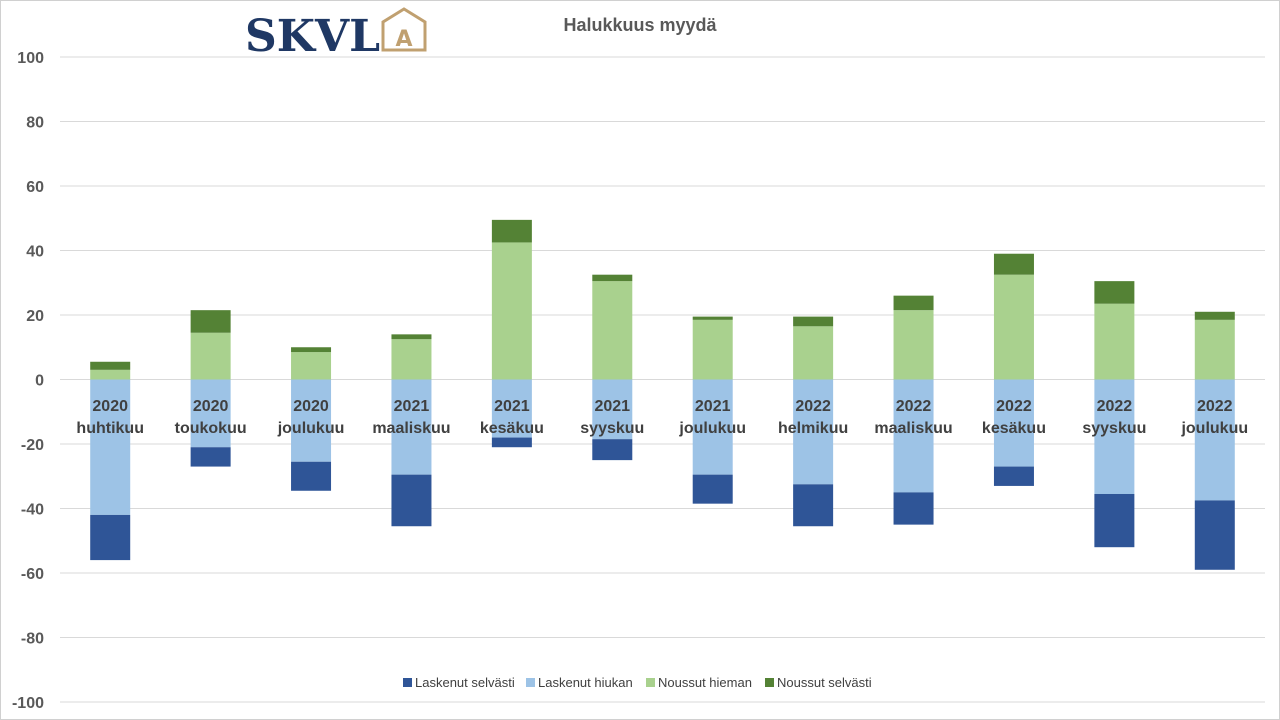  I want to click on y-tick-label: 40, so click(35, 252).